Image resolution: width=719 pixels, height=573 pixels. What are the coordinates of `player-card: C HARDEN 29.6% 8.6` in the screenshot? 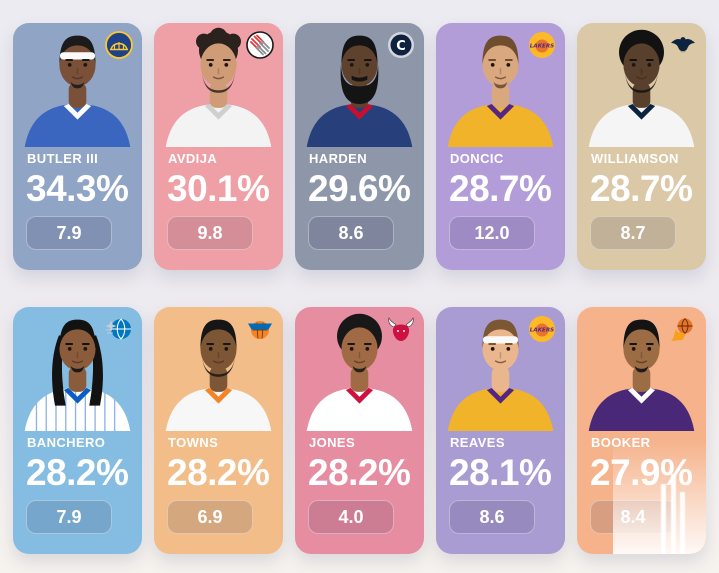 It's located at (359, 146).